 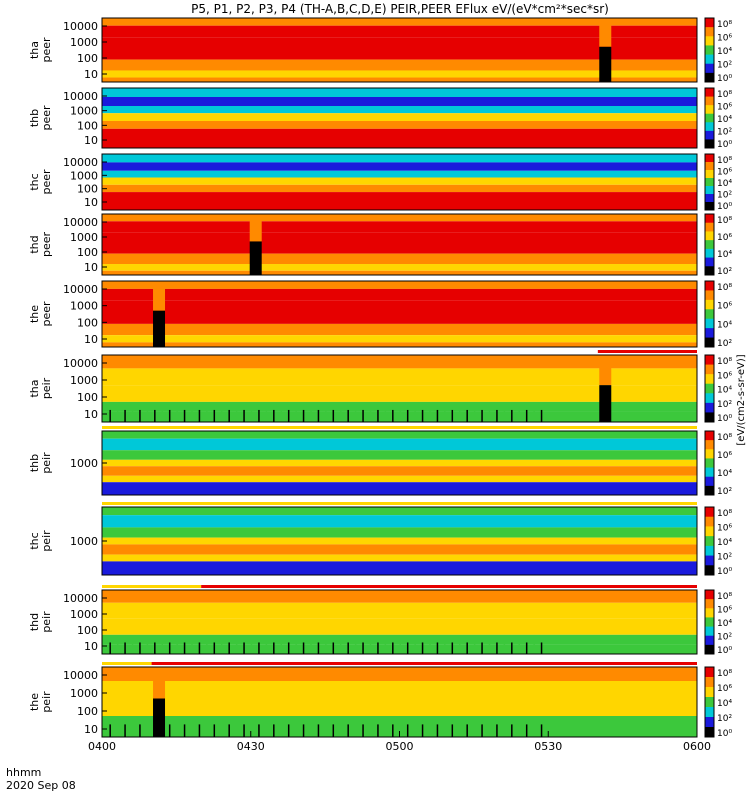 I want to click on y-tick-label: 10000, so click(x=80, y=222).